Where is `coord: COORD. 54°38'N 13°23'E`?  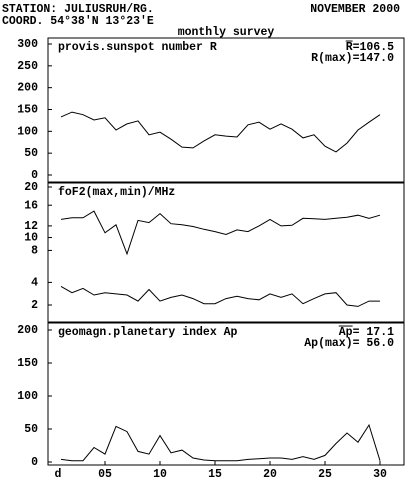
coord: COORD. 54°38'N 13°23'E is located at coordinates (78, 21).